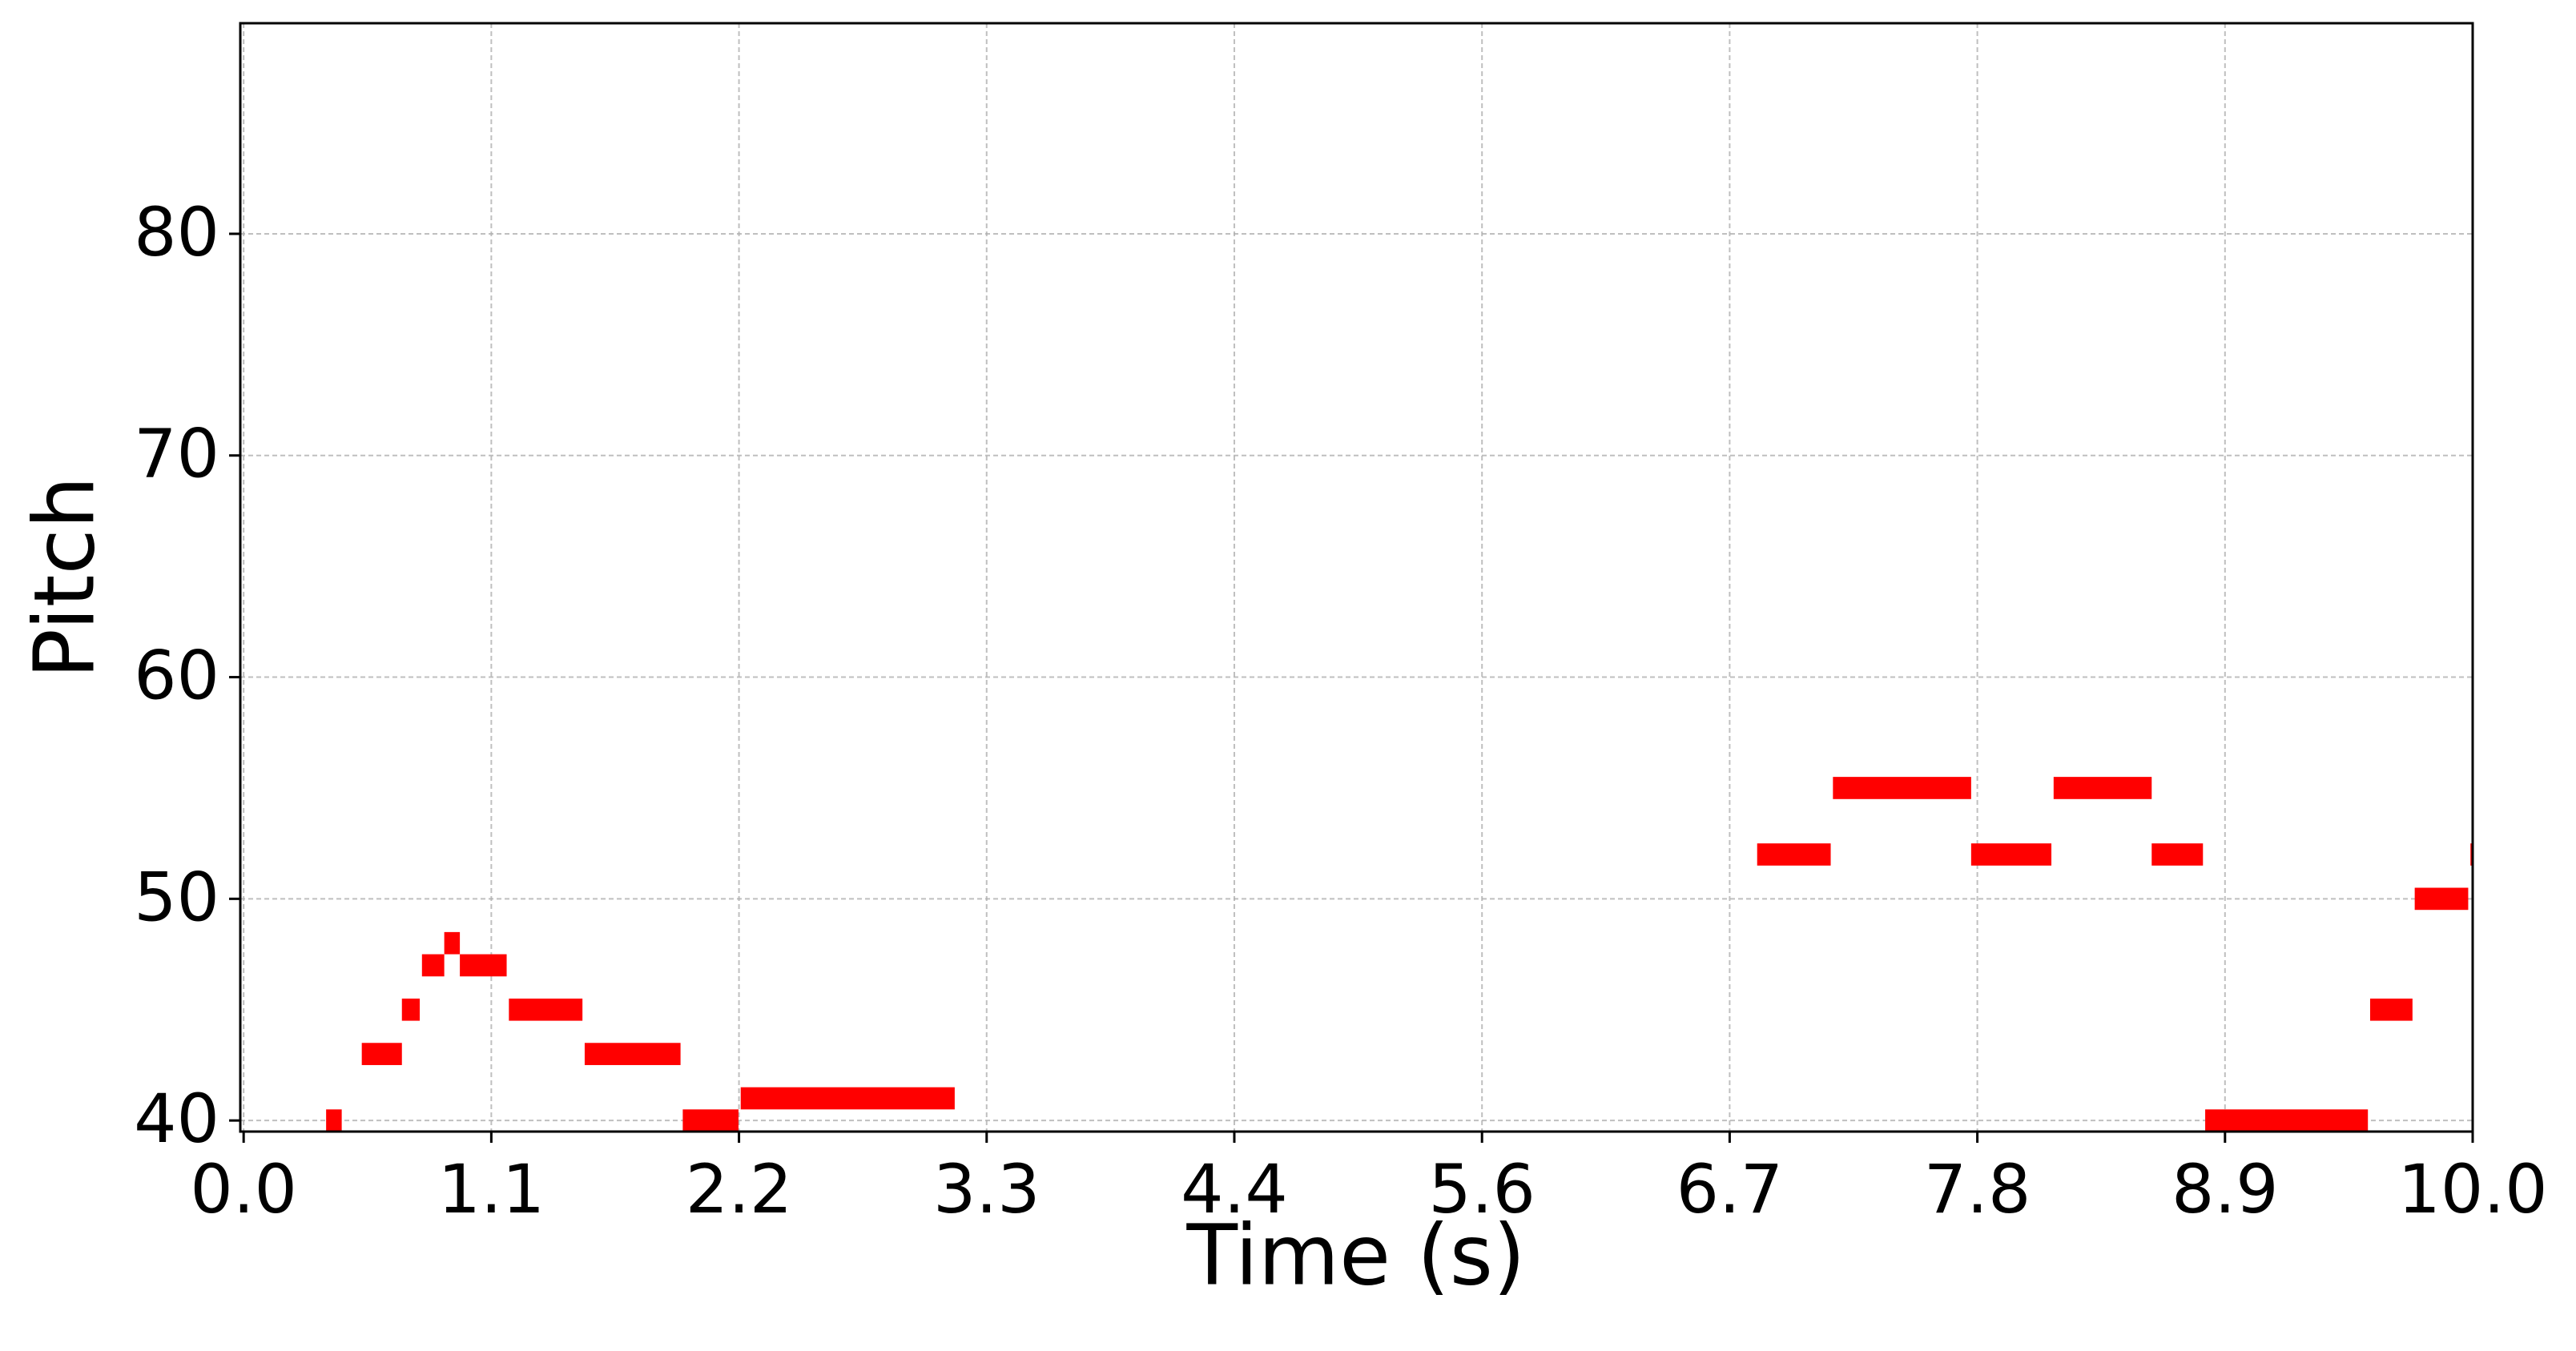 This screenshot has height=1351, width=2576. Describe the element at coordinates (1730, 1189) in the screenshot. I see `x-tick-label: 6.7` at that location.